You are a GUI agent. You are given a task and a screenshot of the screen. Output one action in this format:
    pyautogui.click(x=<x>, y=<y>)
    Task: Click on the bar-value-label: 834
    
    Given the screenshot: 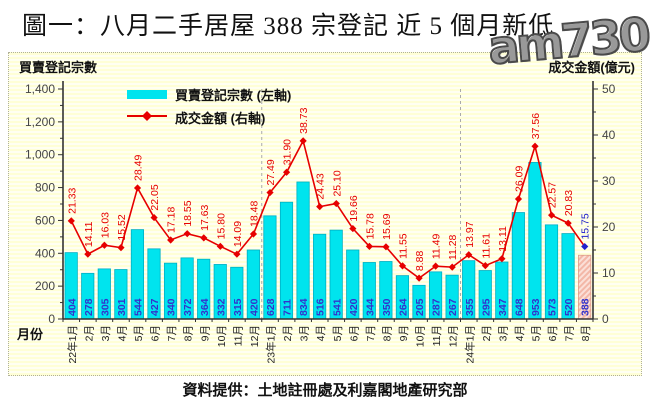 What is the action you would take?
    pyautogui.click(x=304, y=307)
    